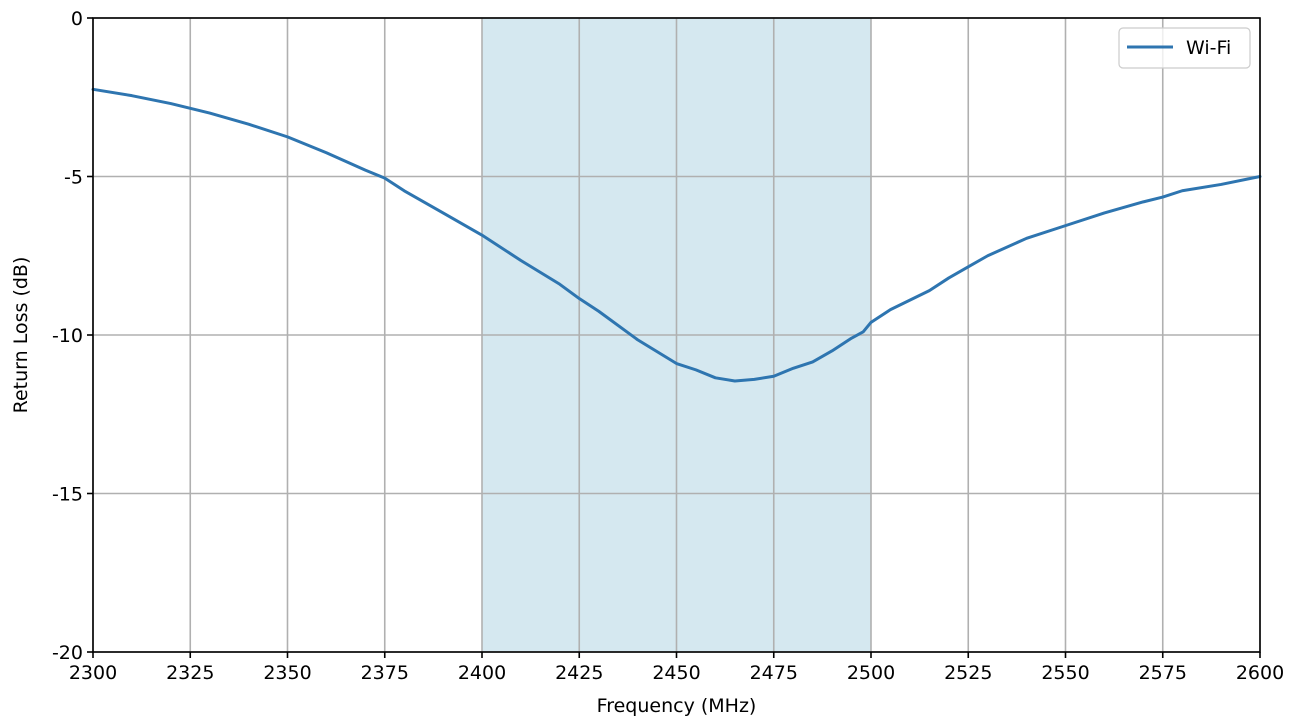  I want to click on x-tick-label: 2350, so click(287, 673).